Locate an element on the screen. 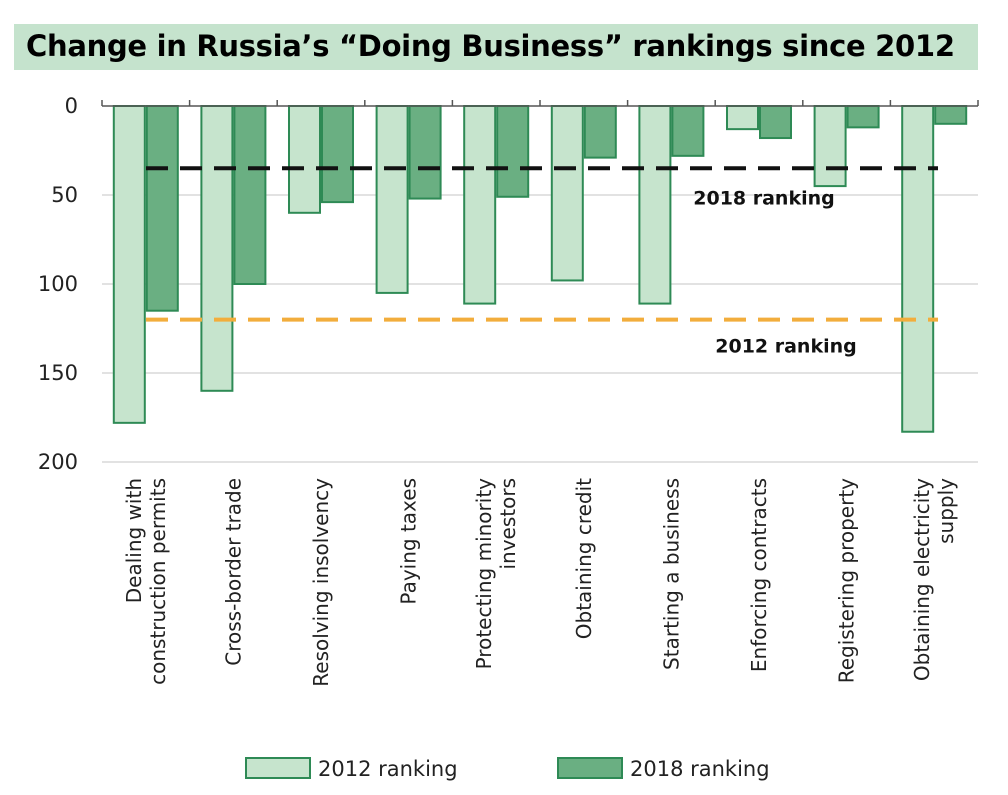 Image resolution: width=1008 pixels, height=795 pixels. y-tick-label: 200 is located at coordinates (58, 462).